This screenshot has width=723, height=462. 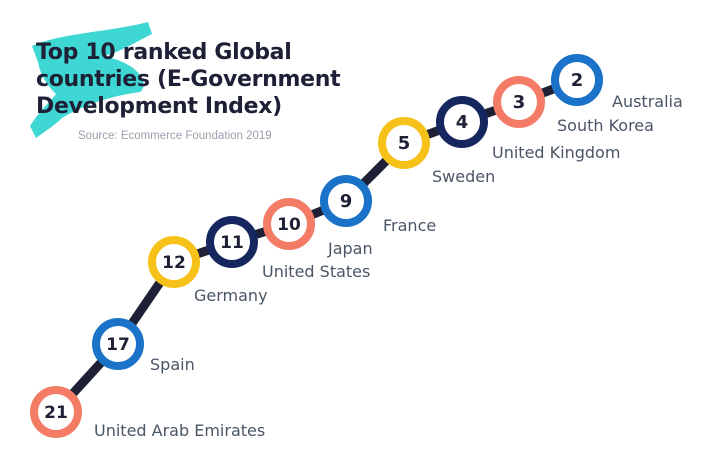 I want to click on country-label: United Arab Emirates, so click(x=179, y=430).